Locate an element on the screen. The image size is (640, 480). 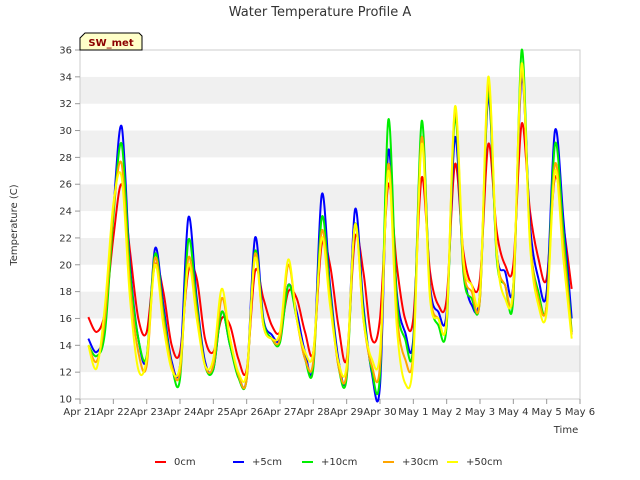
badge-box is located at coordinates (111, 41).